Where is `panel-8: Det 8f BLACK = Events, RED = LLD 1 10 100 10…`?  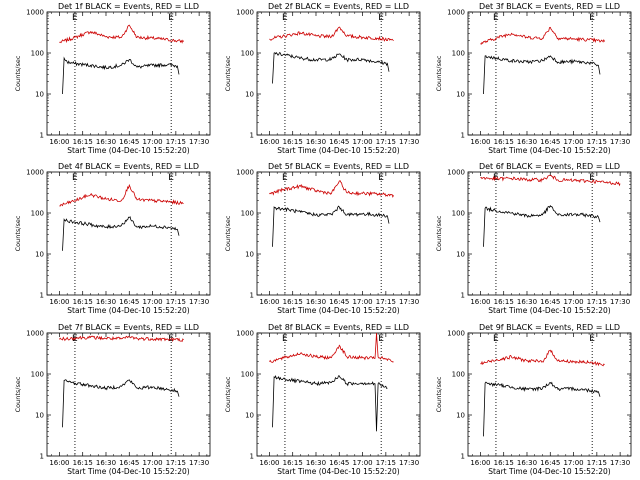
panel-8: Det 8f BLACK = Events, RED = LLD 1 10 100 10… is located at coordinates (322, 399).